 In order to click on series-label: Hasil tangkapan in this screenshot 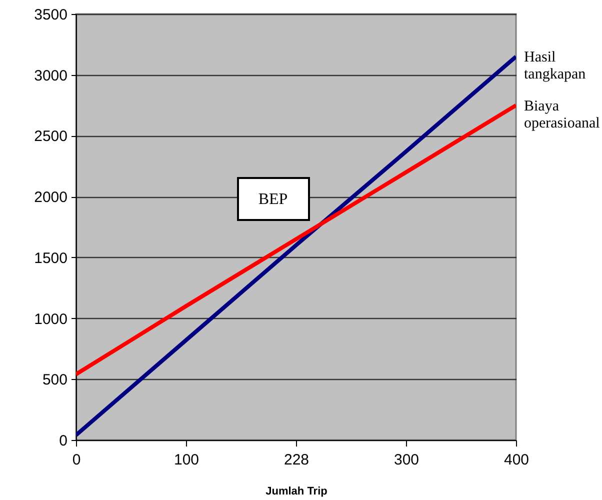, I will do `click(555, 66)`.